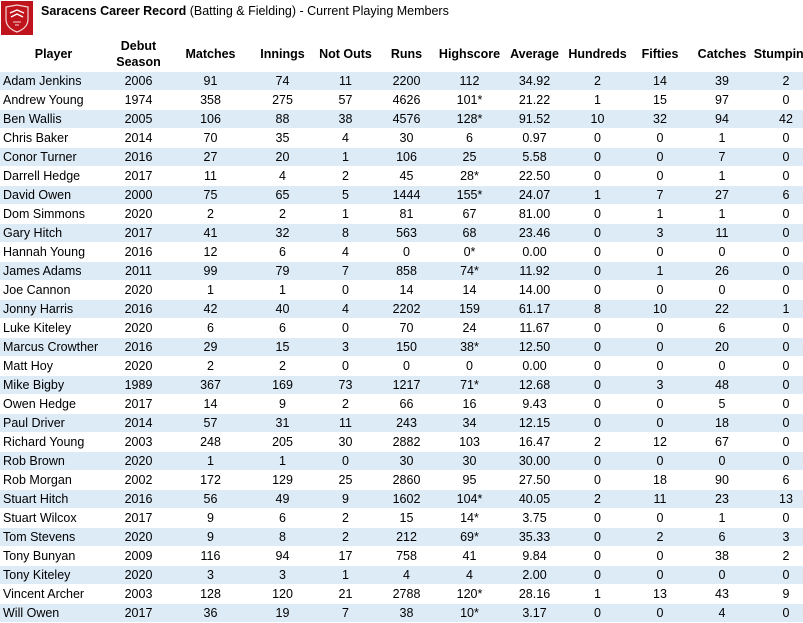  Describe the element at coordinates (722, 480) in the screenshot. I see `catches-cell: 90` at that location.